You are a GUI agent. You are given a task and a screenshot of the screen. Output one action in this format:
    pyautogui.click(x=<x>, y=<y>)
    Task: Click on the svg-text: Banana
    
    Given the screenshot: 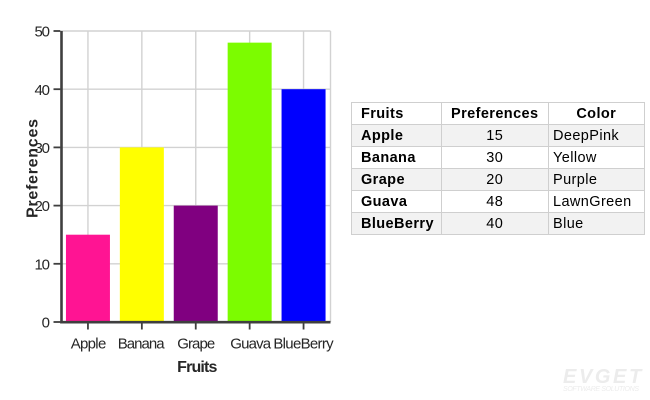 What is the action you would take?
    pyautogui.click(x=142, y=343)
    